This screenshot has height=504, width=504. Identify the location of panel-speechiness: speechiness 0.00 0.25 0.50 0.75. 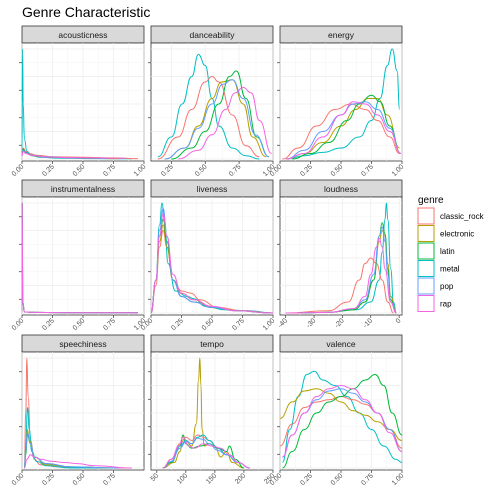
(78, 410).